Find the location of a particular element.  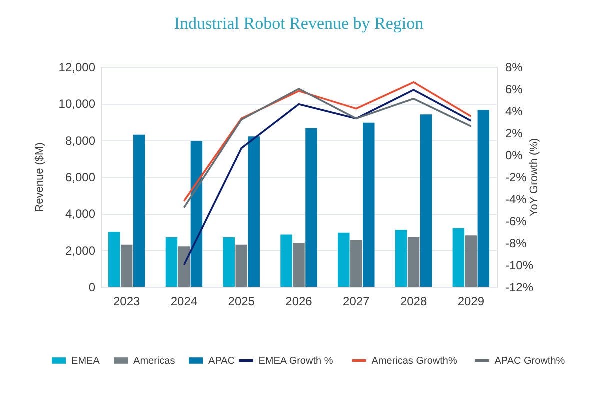

legend-label: APAC Growth% is located at coordinates (530, 361).